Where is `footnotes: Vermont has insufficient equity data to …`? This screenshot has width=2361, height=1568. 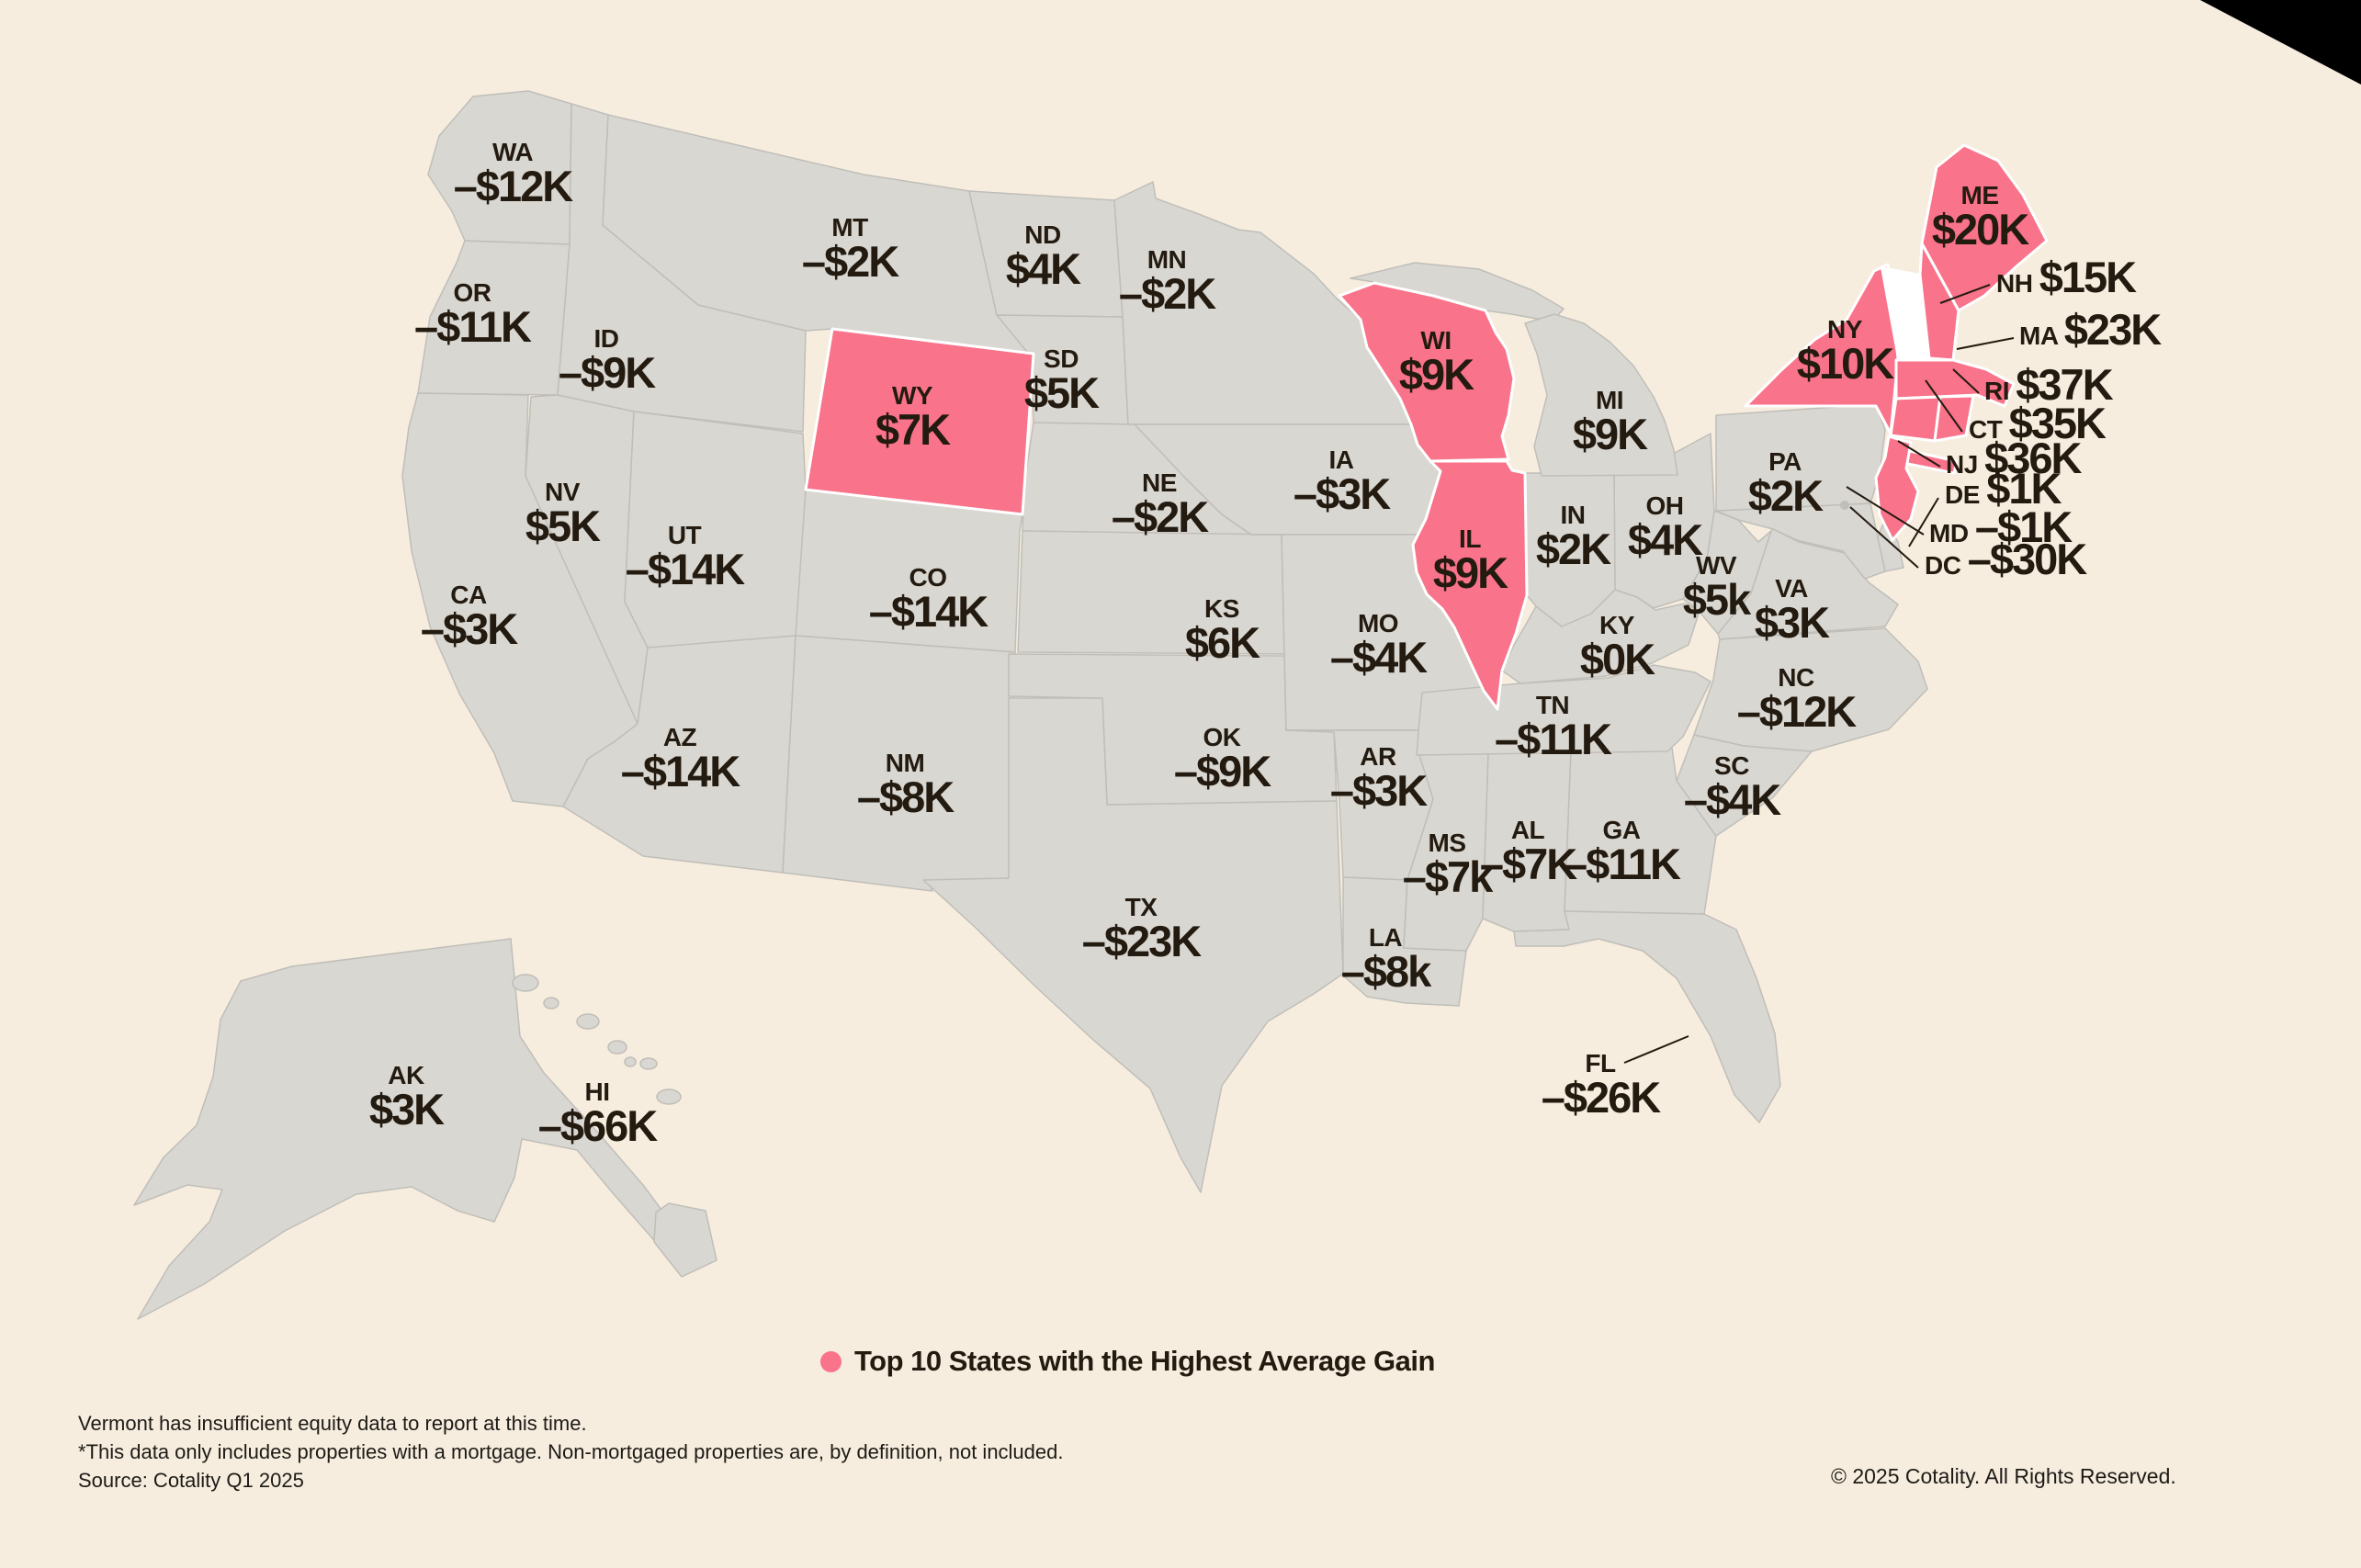
footnotes: Vermont has insufficient equity data to … is located at coordinates (571, 1452).